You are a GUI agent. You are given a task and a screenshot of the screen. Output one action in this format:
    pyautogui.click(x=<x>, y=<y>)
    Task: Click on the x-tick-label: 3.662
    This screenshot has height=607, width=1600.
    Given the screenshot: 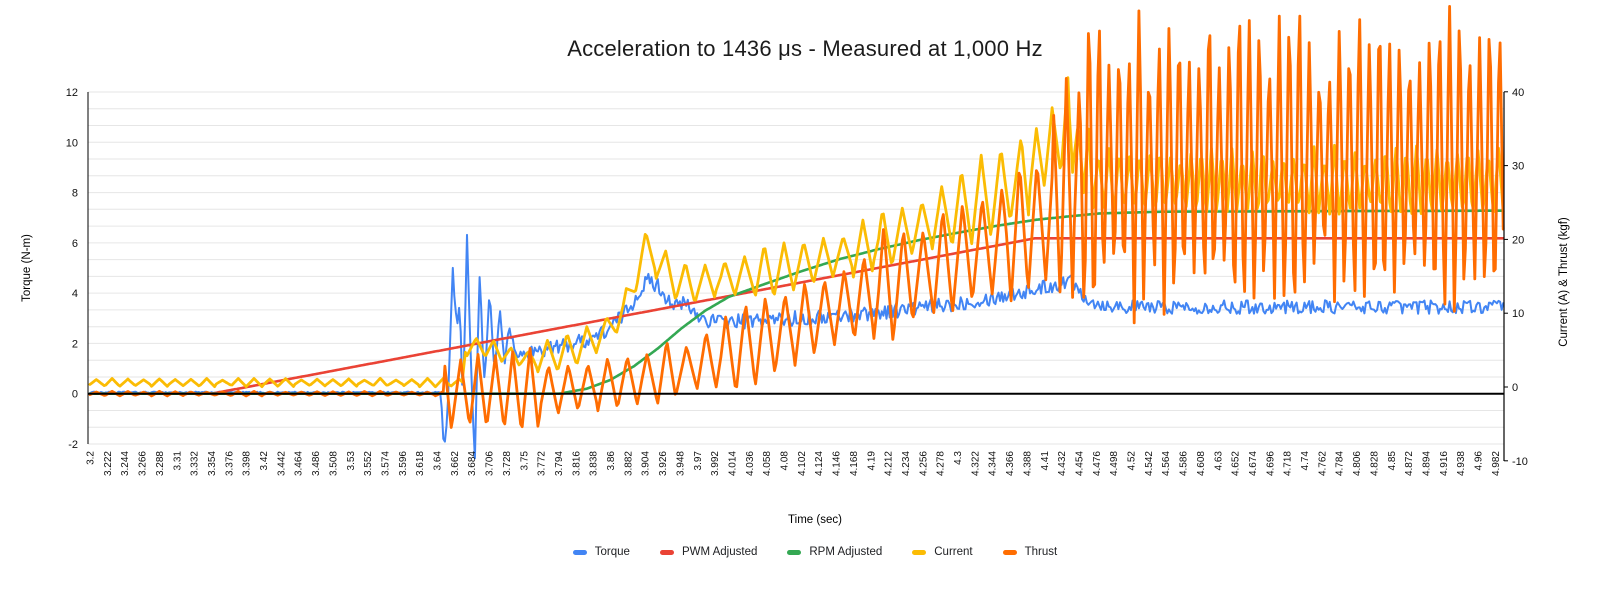 What is the action you would take?
    pyautogui.click(x=455, y=463)
    